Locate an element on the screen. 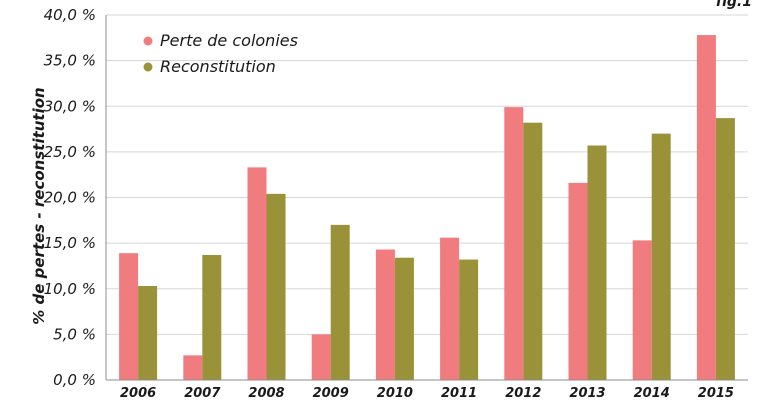 This screenshot has width=768, height=411. bar-reconstitution-2007 is located at coordinates (212, 317).